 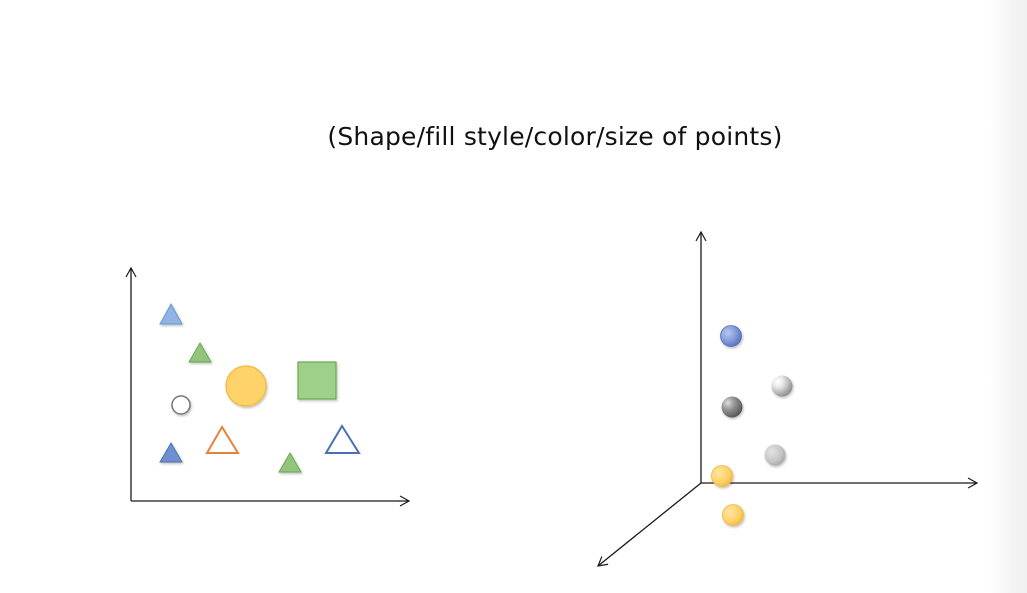 I want to click on 2d-scatter-diagram, so click(x=268, y=386).